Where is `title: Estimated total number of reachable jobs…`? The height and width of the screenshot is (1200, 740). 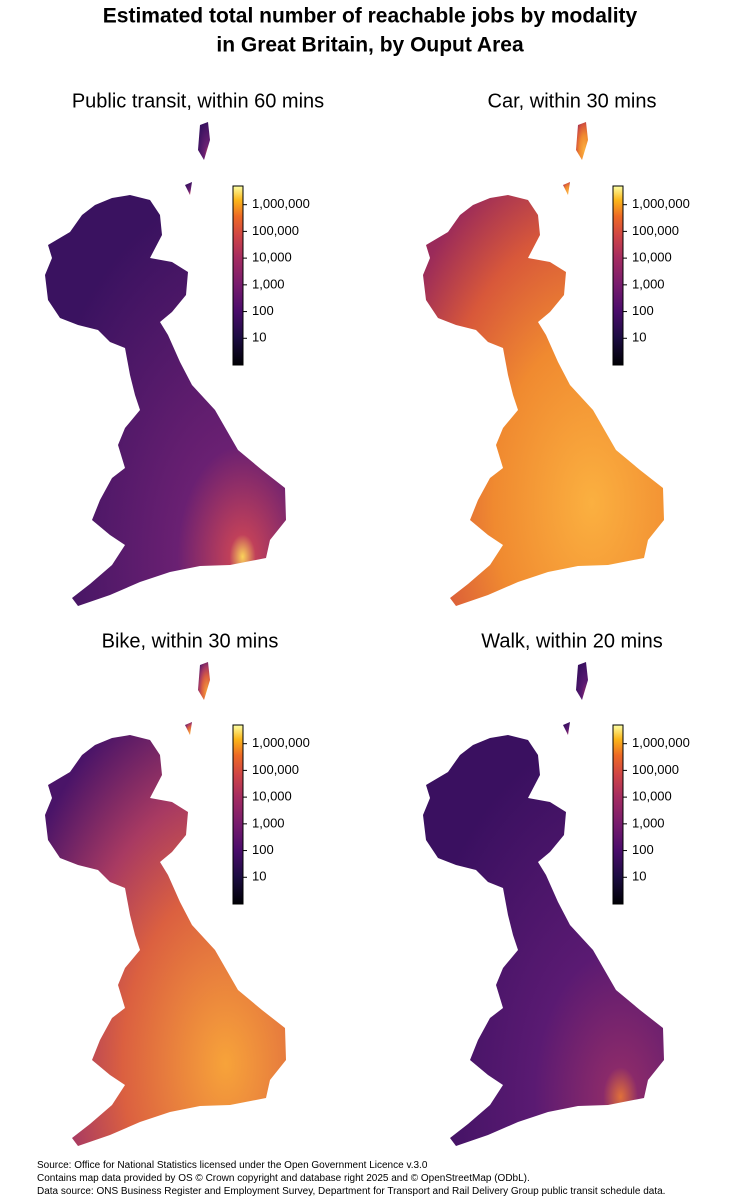 title: Estimated total number of reachable jobs… is located at coordinates (370, 16).